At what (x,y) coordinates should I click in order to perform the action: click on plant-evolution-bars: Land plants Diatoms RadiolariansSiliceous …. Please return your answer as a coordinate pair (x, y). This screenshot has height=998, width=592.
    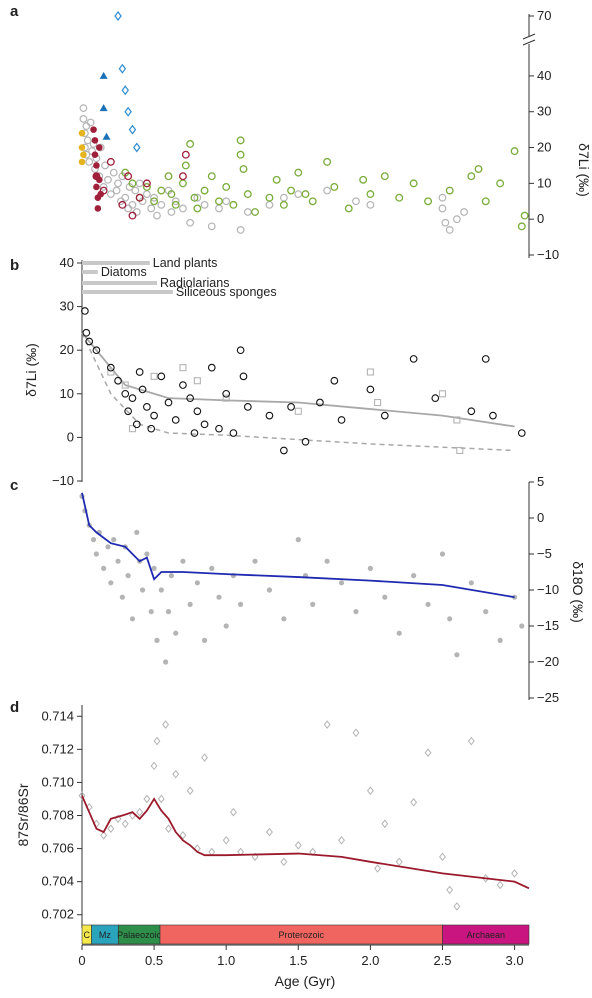
    Looking at the image, I should click on (179, 277).